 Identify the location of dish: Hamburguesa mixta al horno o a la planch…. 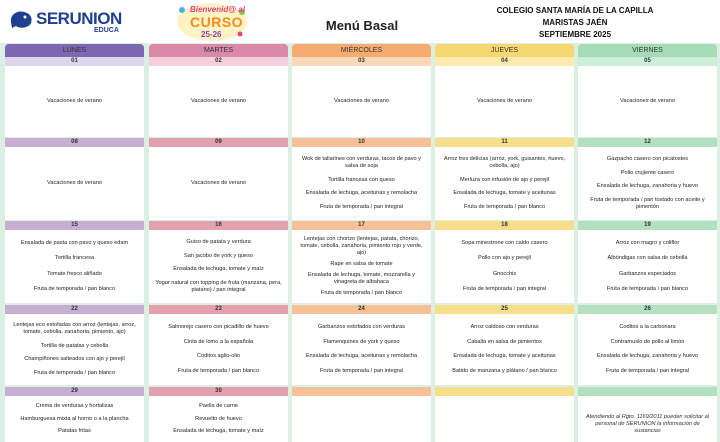
(74, 418).